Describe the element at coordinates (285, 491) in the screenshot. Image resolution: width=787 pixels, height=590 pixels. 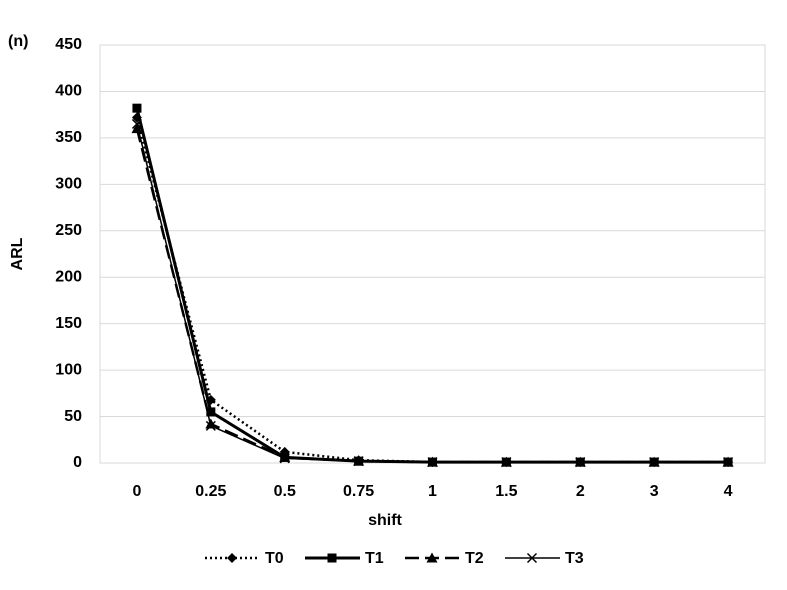
I see `x-tick-label: 0.5` at that location.